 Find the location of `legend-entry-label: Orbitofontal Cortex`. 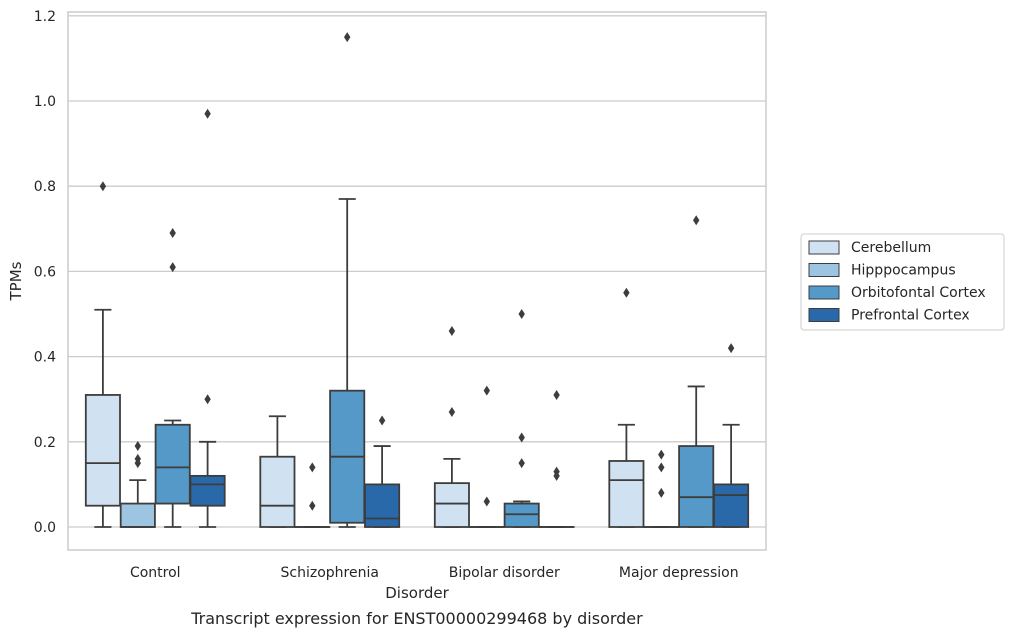

legend-entry-label: Orbitofontal Cortex is located at coordinates (918, 293).